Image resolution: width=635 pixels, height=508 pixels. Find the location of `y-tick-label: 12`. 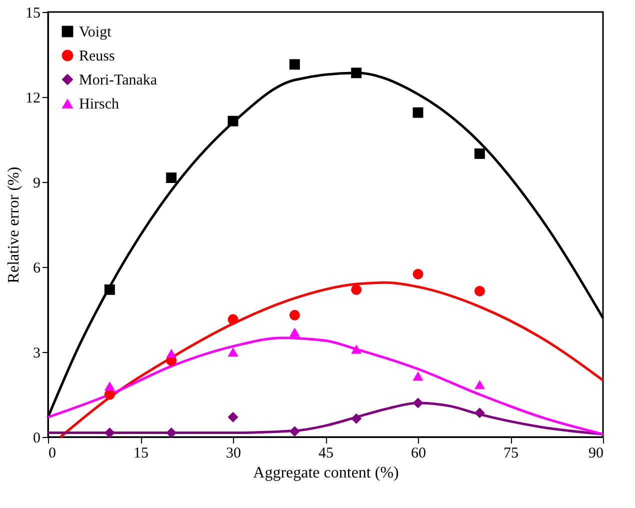

y-tick-label: 12 is located at coordinates (33, 98).